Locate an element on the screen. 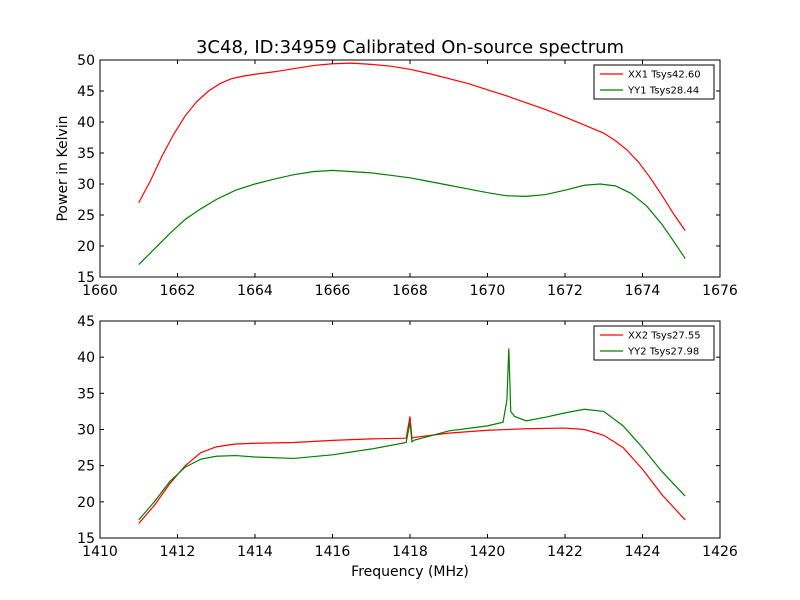  bottom-y-tick-label: 15 is located at coordinates (86, 539).